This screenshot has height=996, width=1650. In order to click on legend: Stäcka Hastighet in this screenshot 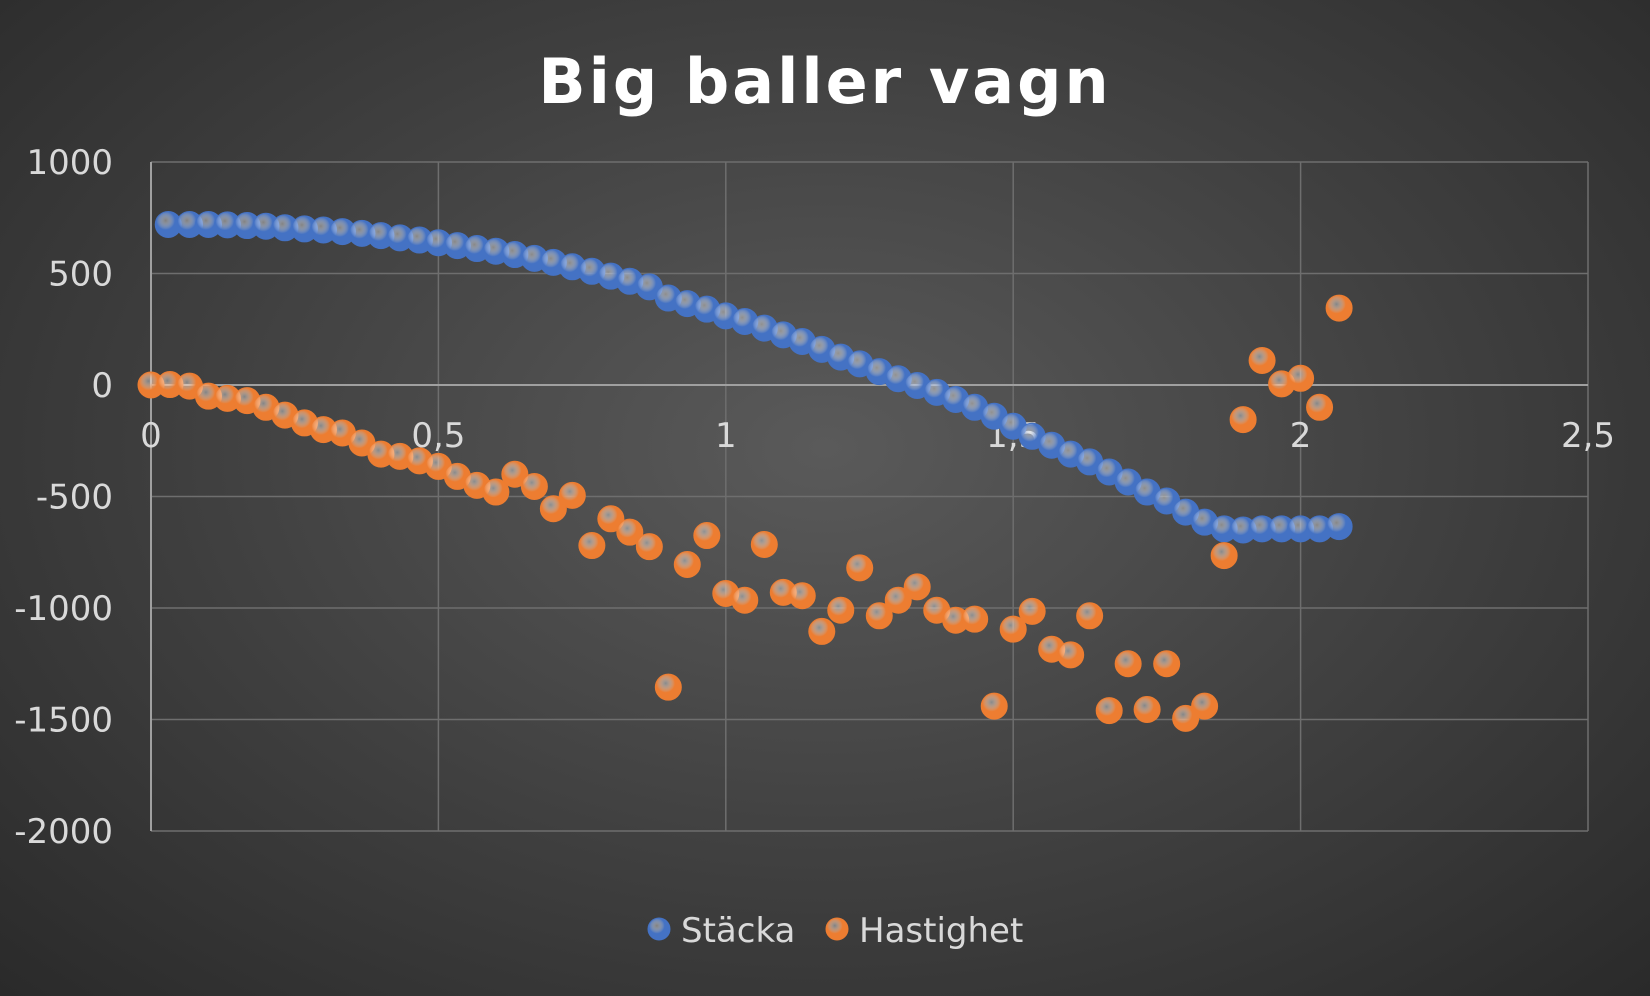, I will do `click(835, 931)`.